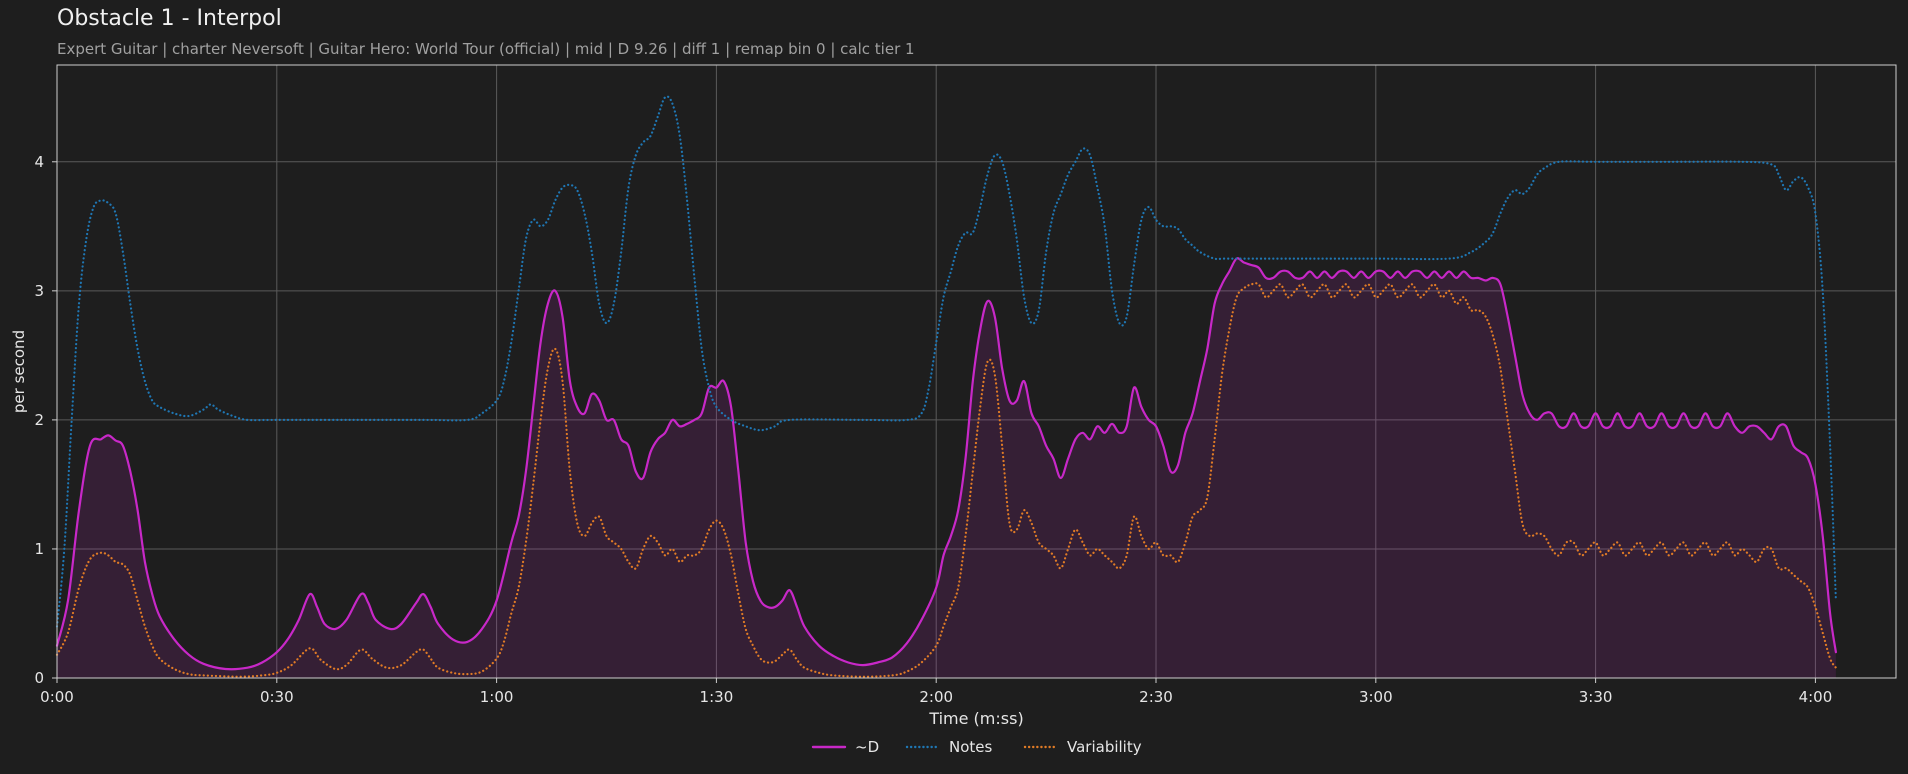  Describe the element at coordinates (1104, 747) in the screenshot. I see `legend-label: Variability` at that location.